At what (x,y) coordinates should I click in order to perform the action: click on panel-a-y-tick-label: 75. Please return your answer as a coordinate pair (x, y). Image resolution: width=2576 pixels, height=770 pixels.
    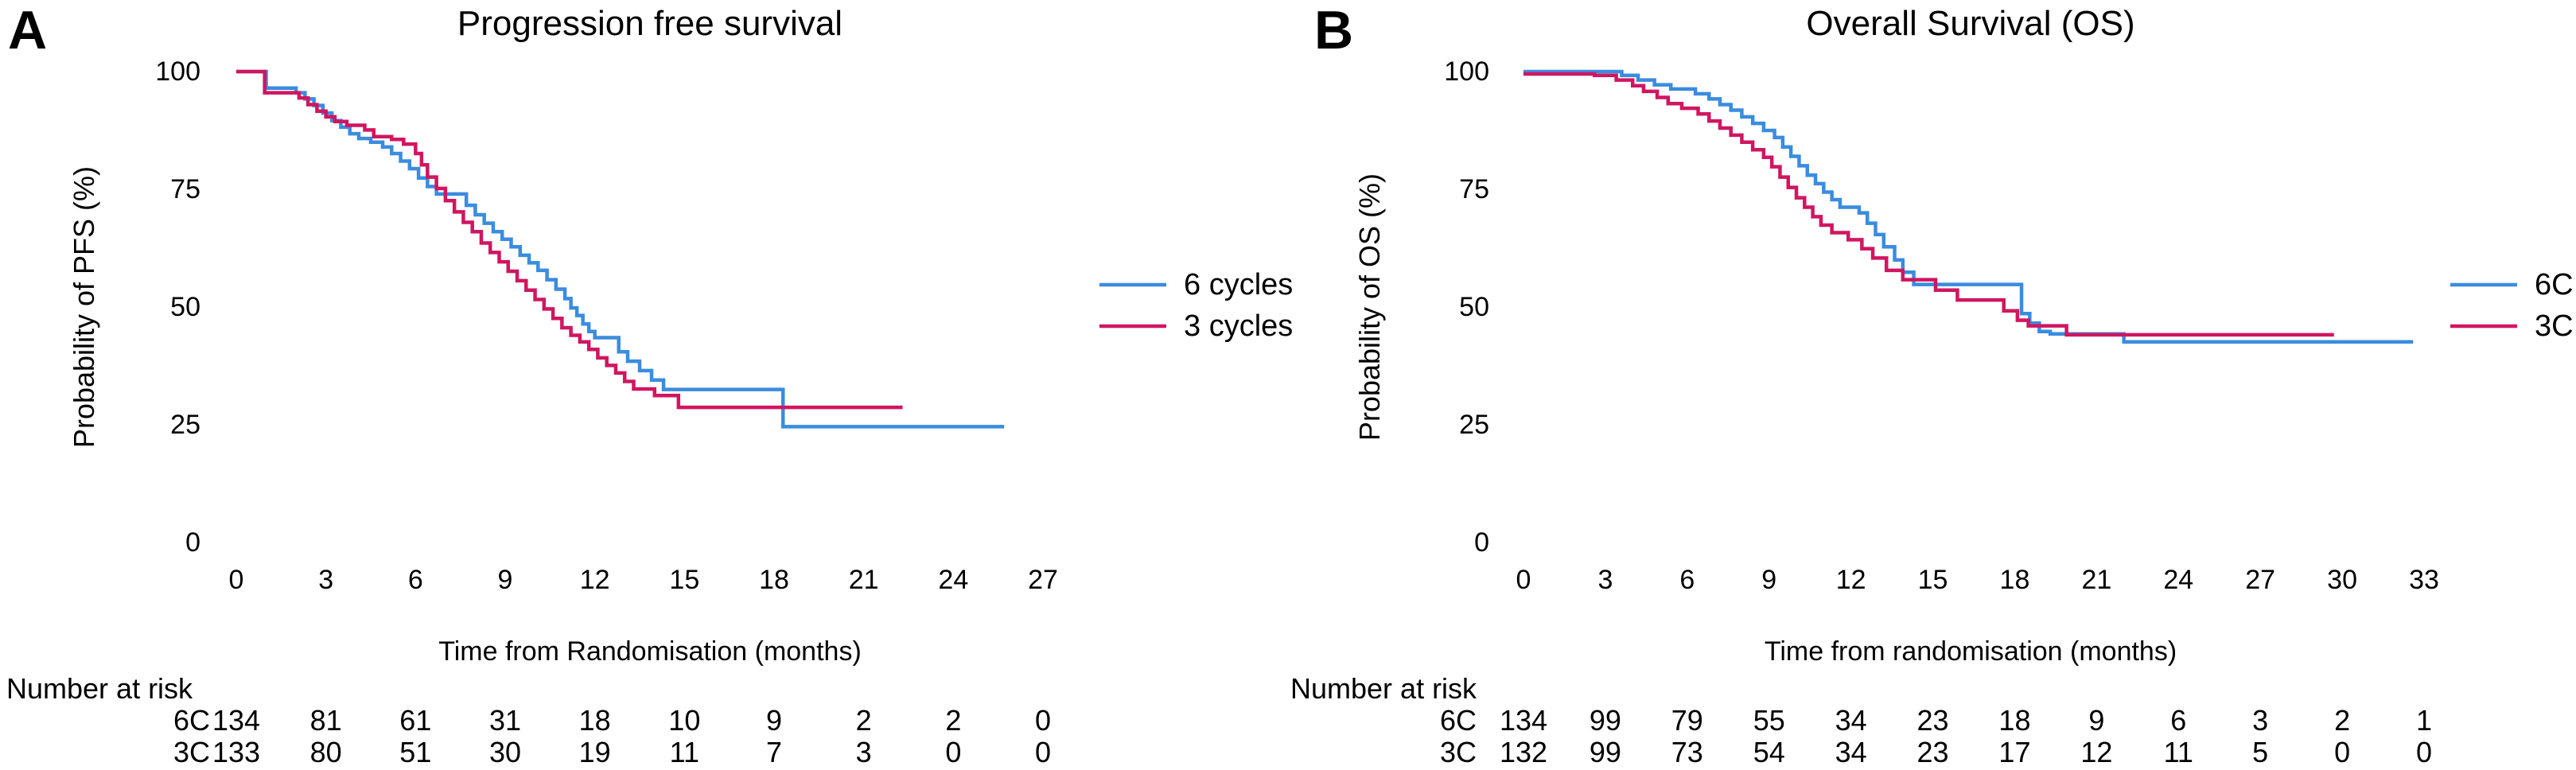
    Looking at the image, I should click on (185, 189).